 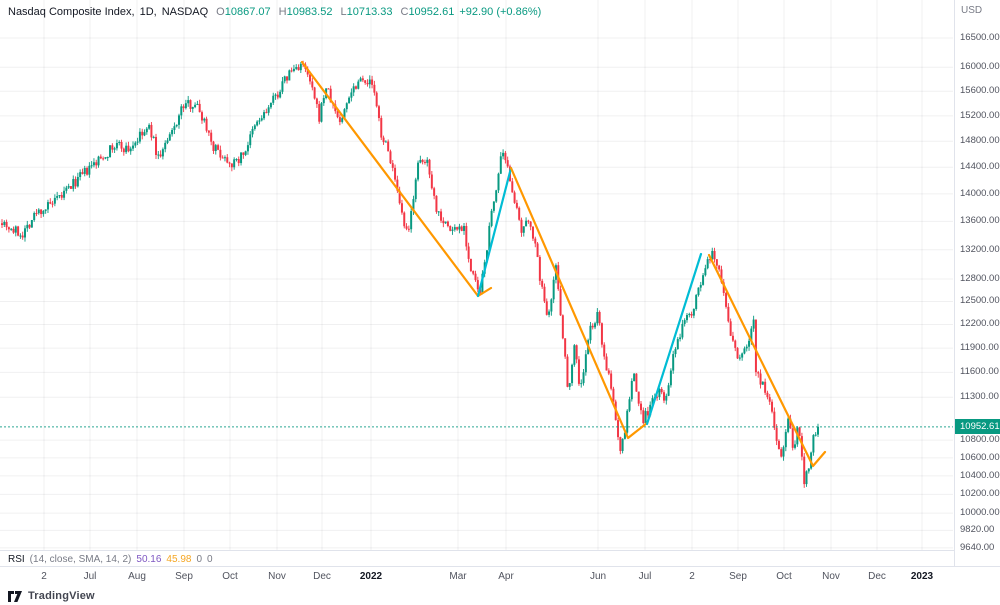 What do you see at coordinates (431, 12) in the screenshot?
I see `close-value: 10952.61` at bounding box center [431, 12].